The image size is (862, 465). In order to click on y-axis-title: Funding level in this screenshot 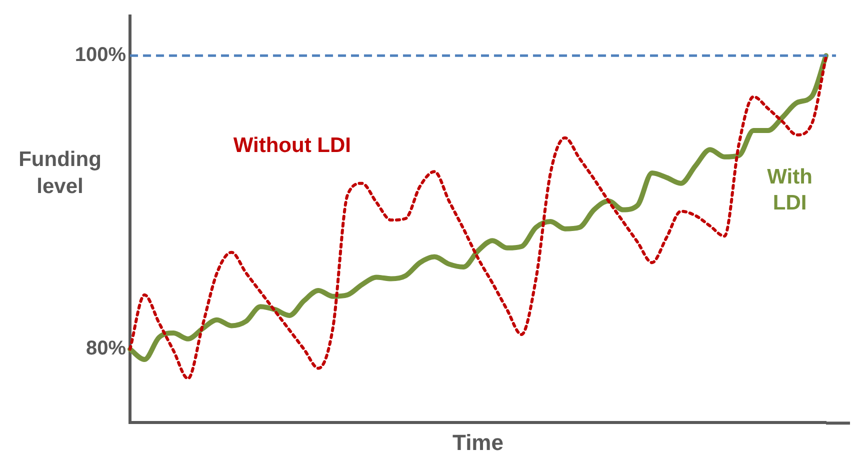, I will do `click(60, 173)`.